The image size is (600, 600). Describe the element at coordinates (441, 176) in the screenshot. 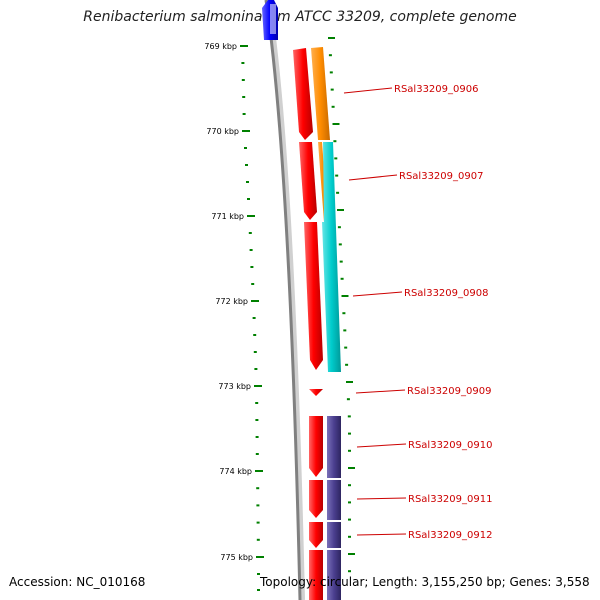

I see `gene-label: RSal33209_0907` at that location.